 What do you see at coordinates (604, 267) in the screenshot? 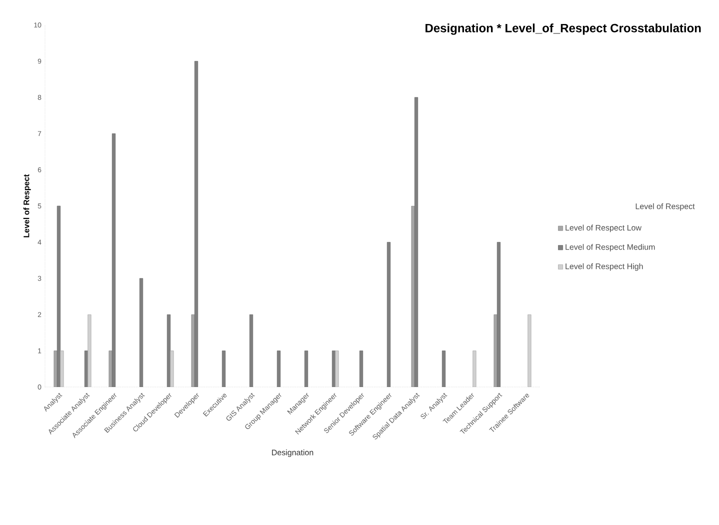
I see `legend-label: Level of Respect High` at bounding box center [604, 267].